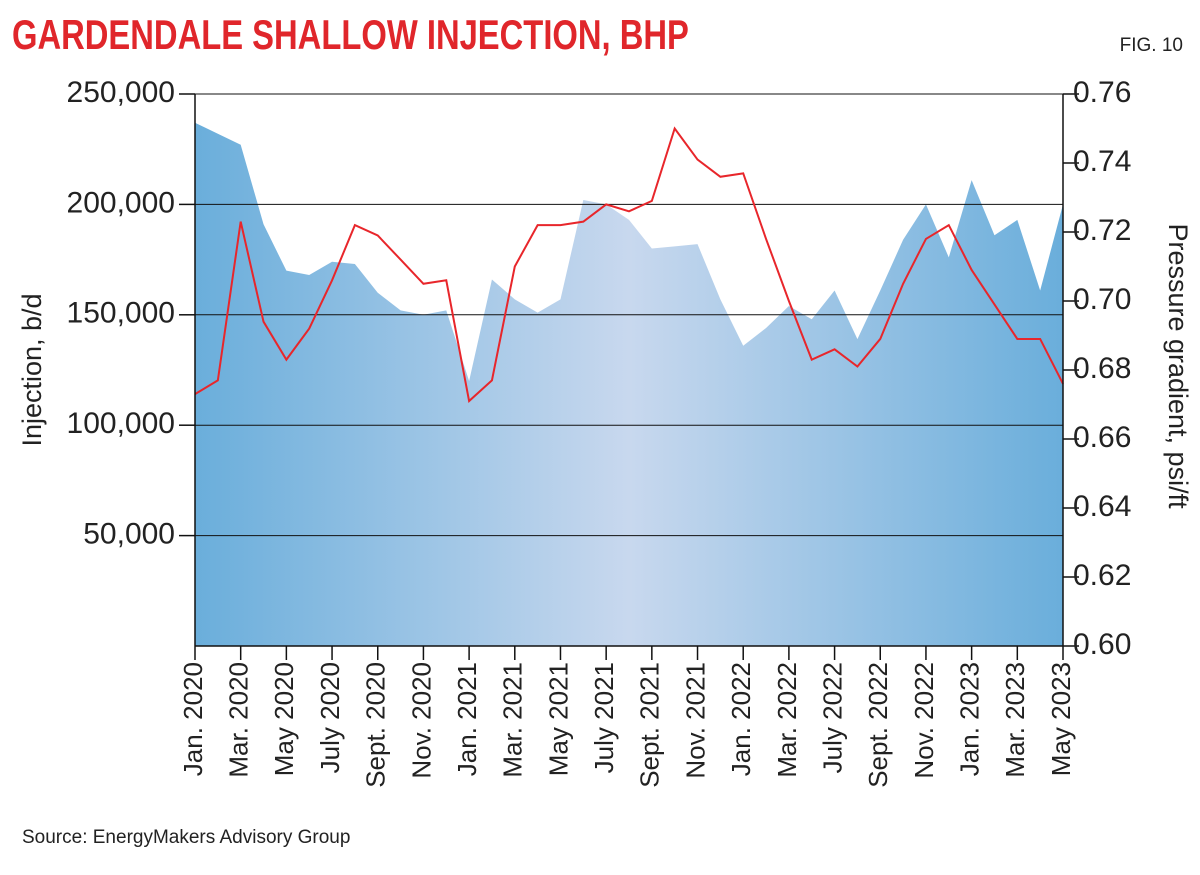 This screenshot has width=1200, height=875. Describe the element at coordinates (1102, 575) in the screenshot. I see `y2-tick-label: 0.62` at that location.